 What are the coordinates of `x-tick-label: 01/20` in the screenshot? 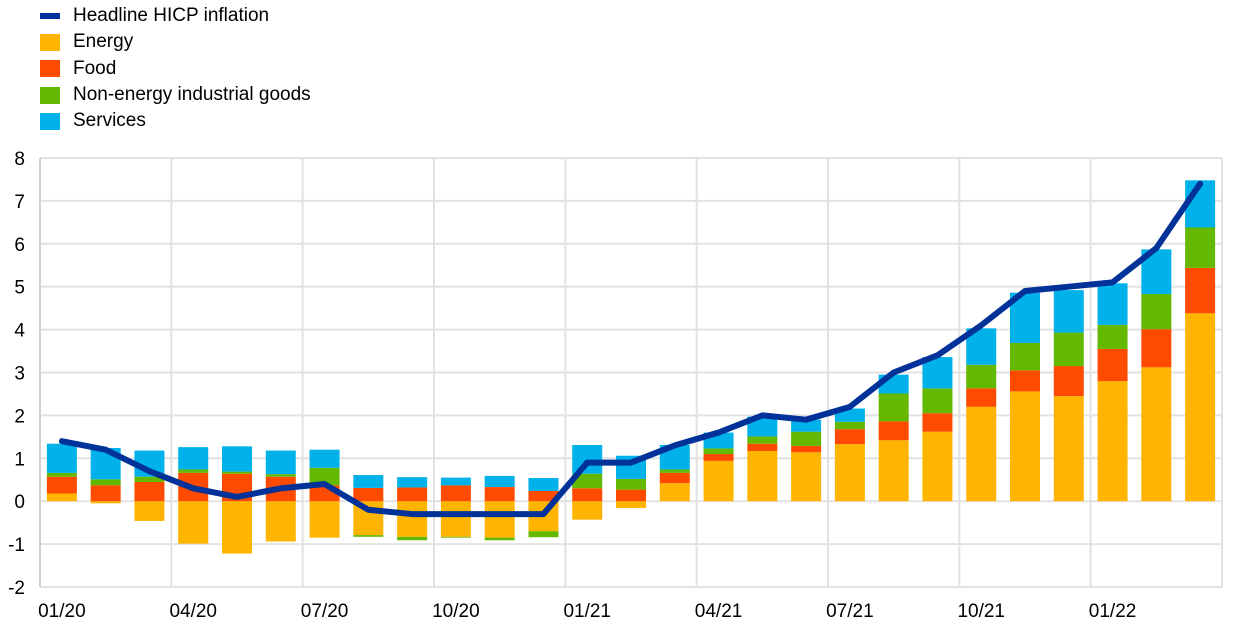 It's located at (62, 611).